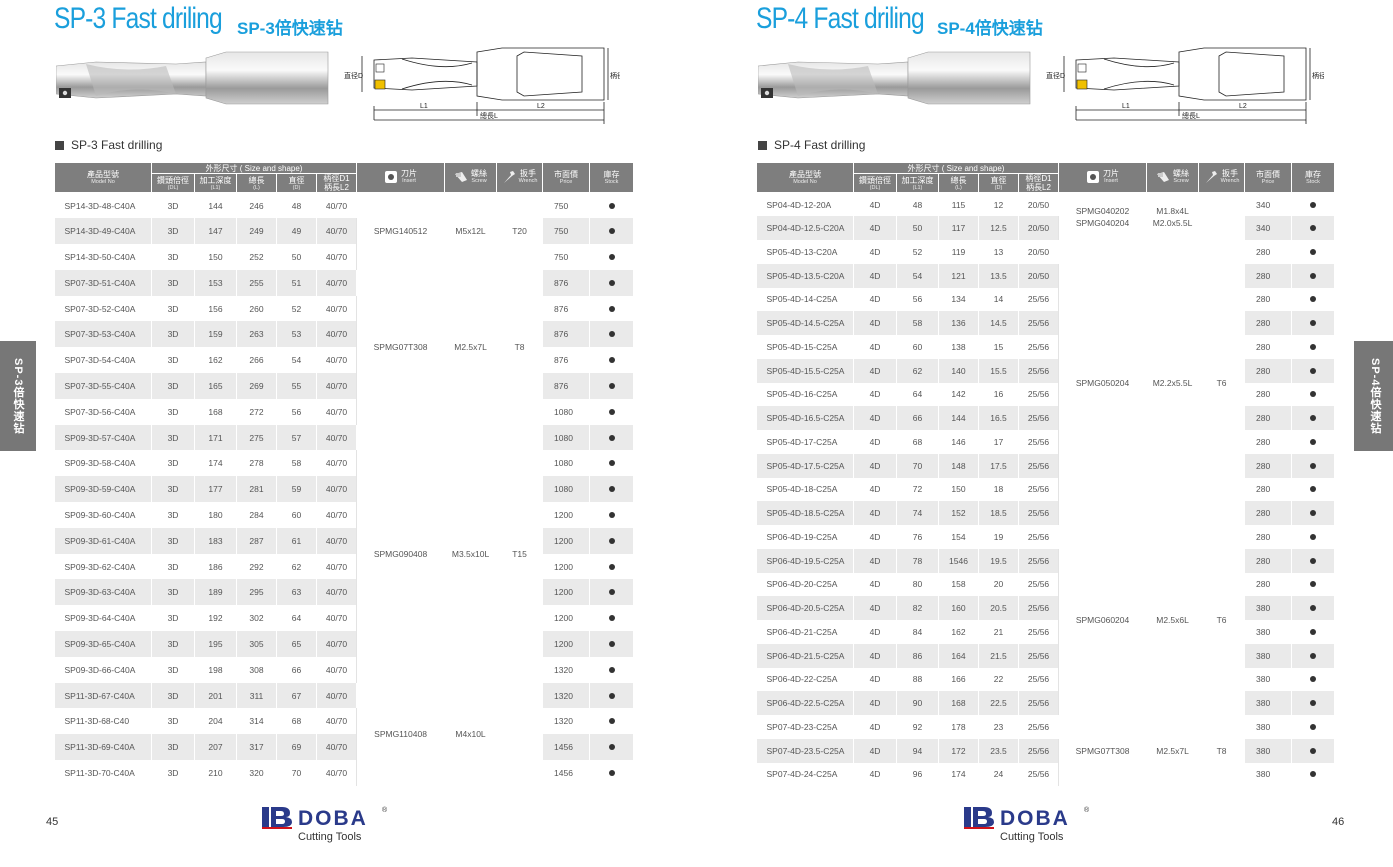 This screenshot has width=1393, height=867. Describe the element at coordinates (611, 174) in the screenshot. I see `header-stock-label: 庫存` at that location.